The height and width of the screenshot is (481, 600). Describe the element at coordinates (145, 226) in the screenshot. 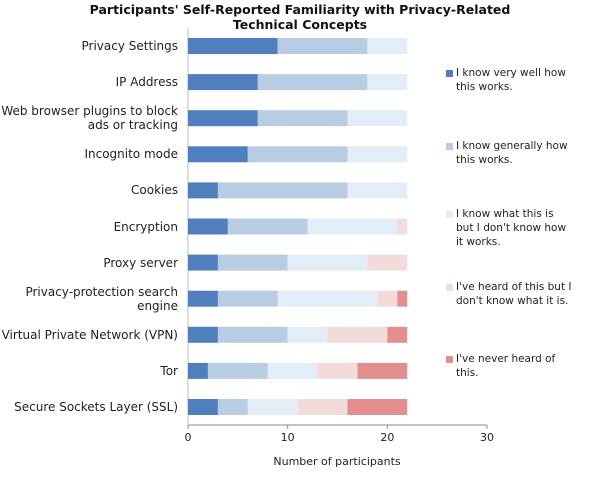

I see `y-tick-label: Encryption` at that location.